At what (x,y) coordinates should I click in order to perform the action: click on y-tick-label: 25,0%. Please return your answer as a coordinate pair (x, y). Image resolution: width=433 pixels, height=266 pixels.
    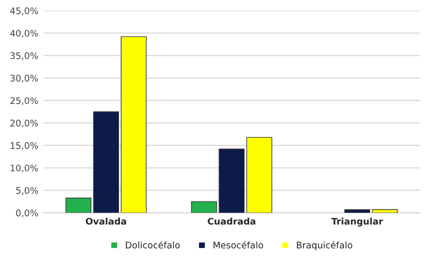
    Looking at the image, I should click on (24, 101).